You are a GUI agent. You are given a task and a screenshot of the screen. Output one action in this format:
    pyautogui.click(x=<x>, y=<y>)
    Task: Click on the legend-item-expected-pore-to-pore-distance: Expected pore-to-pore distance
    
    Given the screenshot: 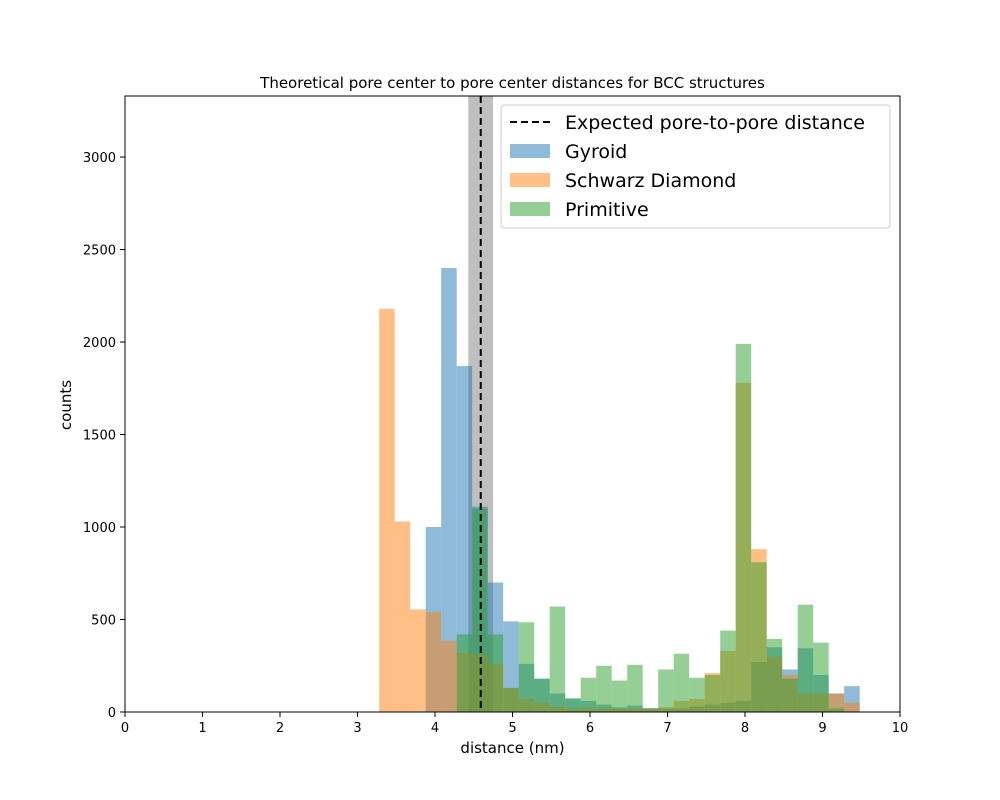 What is the action you would take?
    pyautogui.click(x=687, y=123)
    